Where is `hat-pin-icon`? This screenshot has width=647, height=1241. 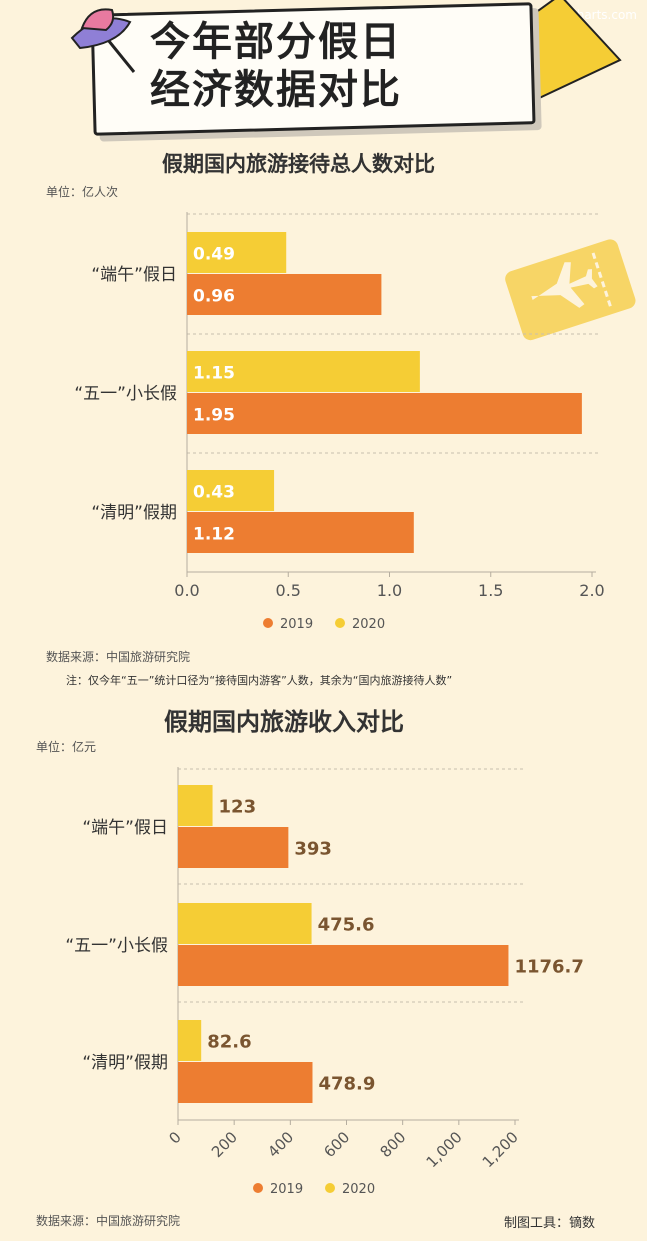
hat-pin-icon is located at coordinates (103, 40).